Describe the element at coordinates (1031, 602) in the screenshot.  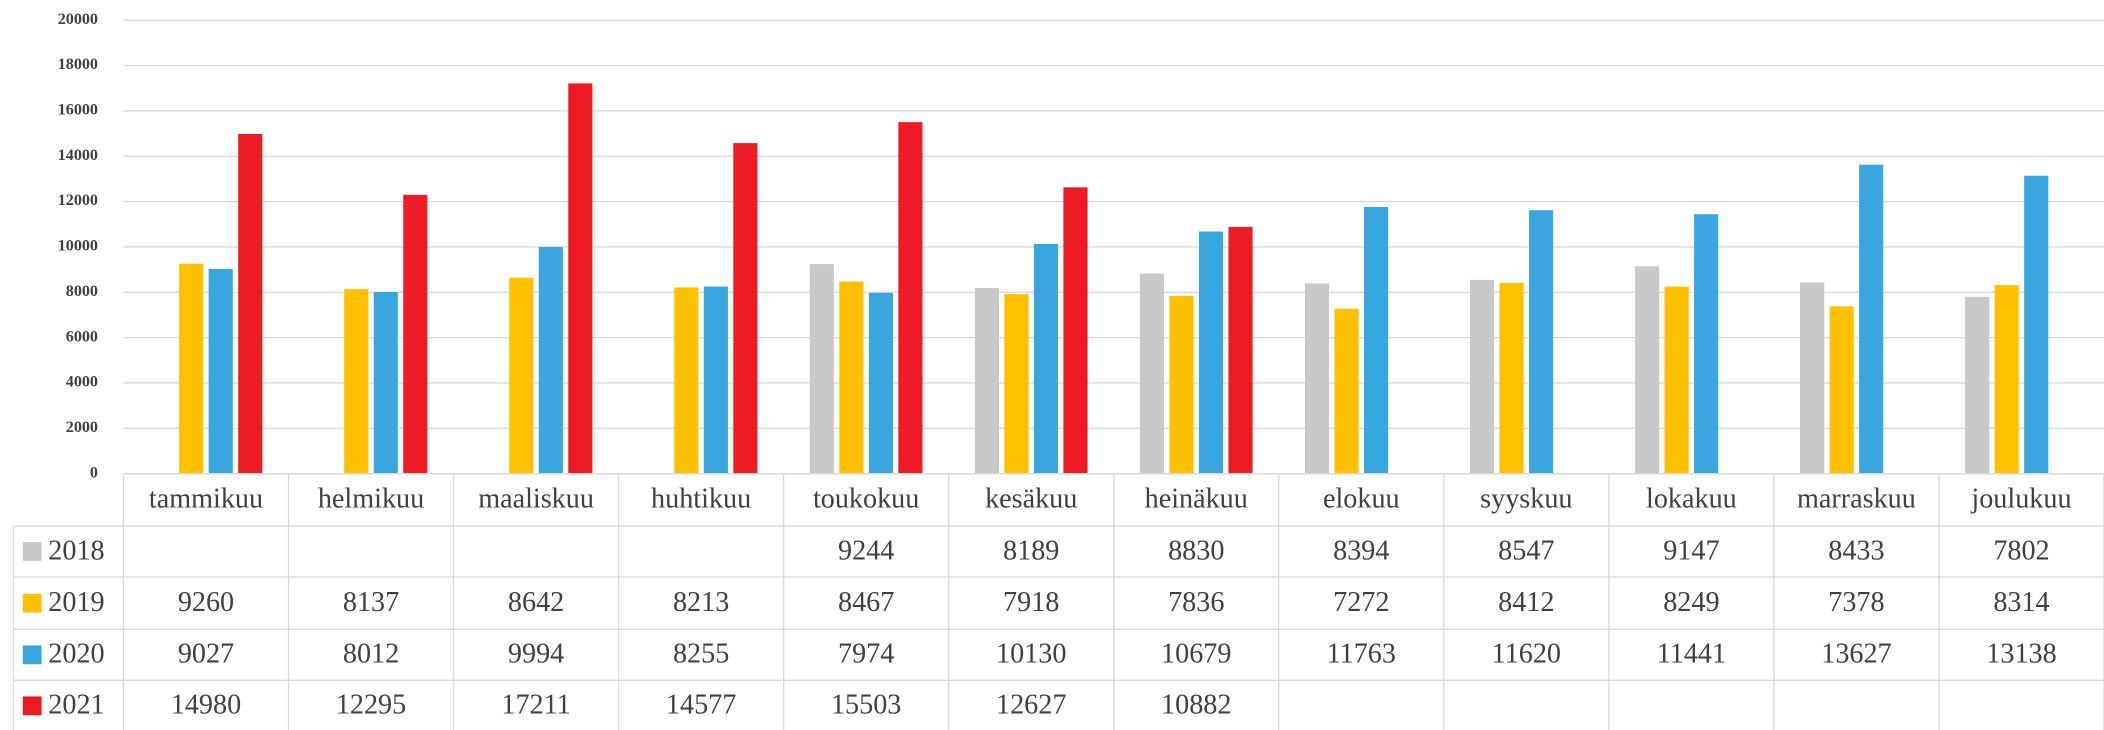
I see `table-value: 7918` at that location.